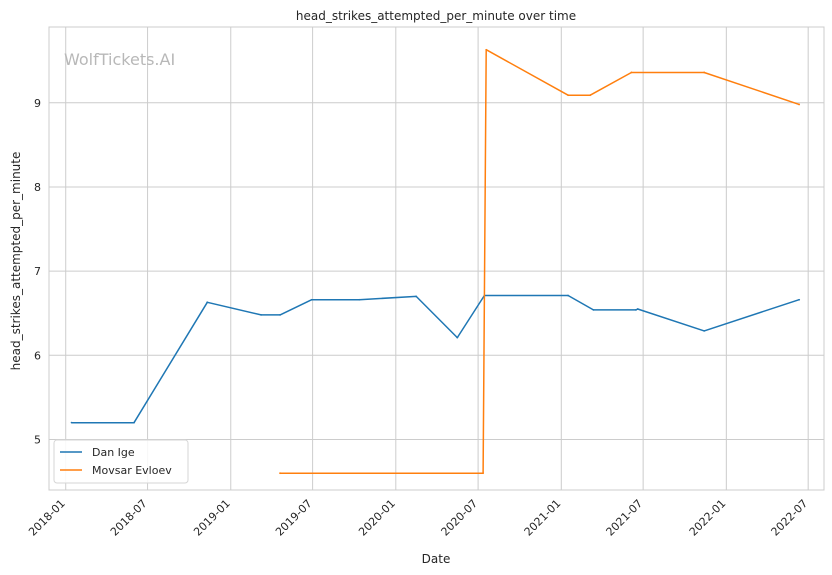  I want to click on watermark: WolfTickets.AI, so click(119, 59).